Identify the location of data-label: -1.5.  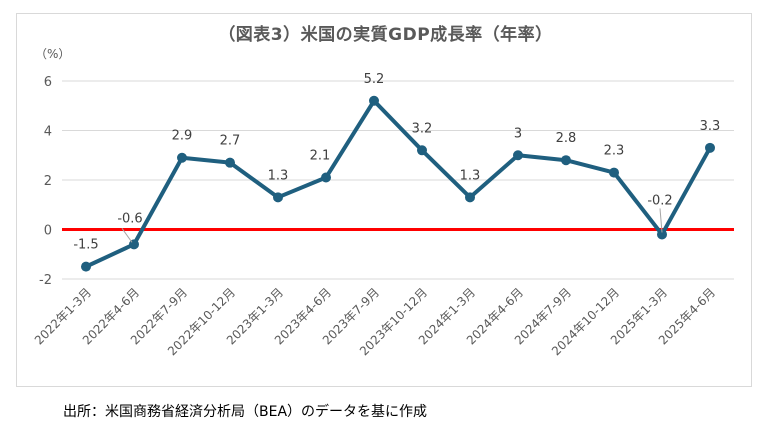
(85, 245).